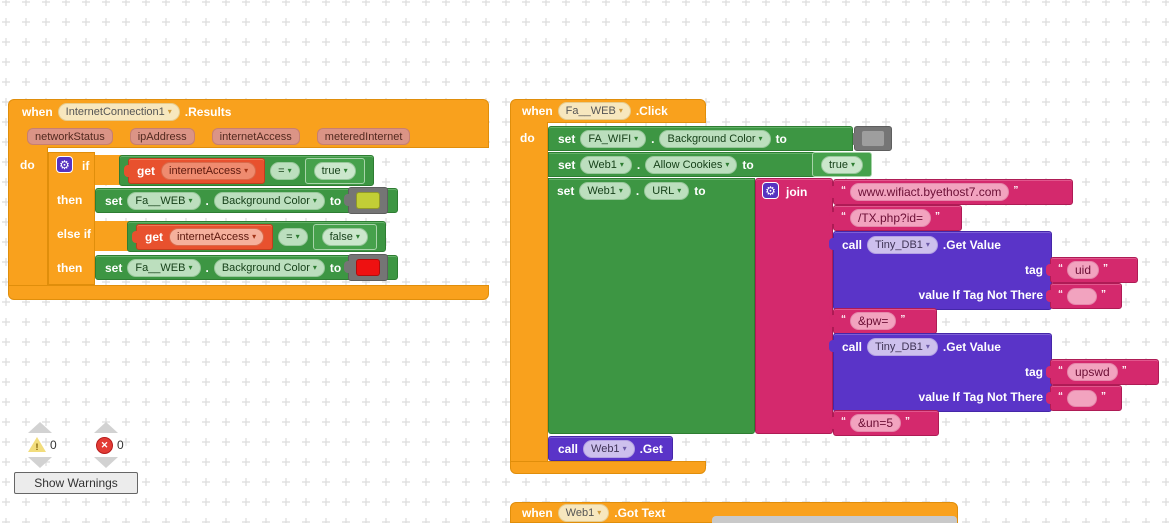 This screenshot has width=1169, height=523. I want to click on string-block-pw-param: “ &pw= ”, so click(883, 321).